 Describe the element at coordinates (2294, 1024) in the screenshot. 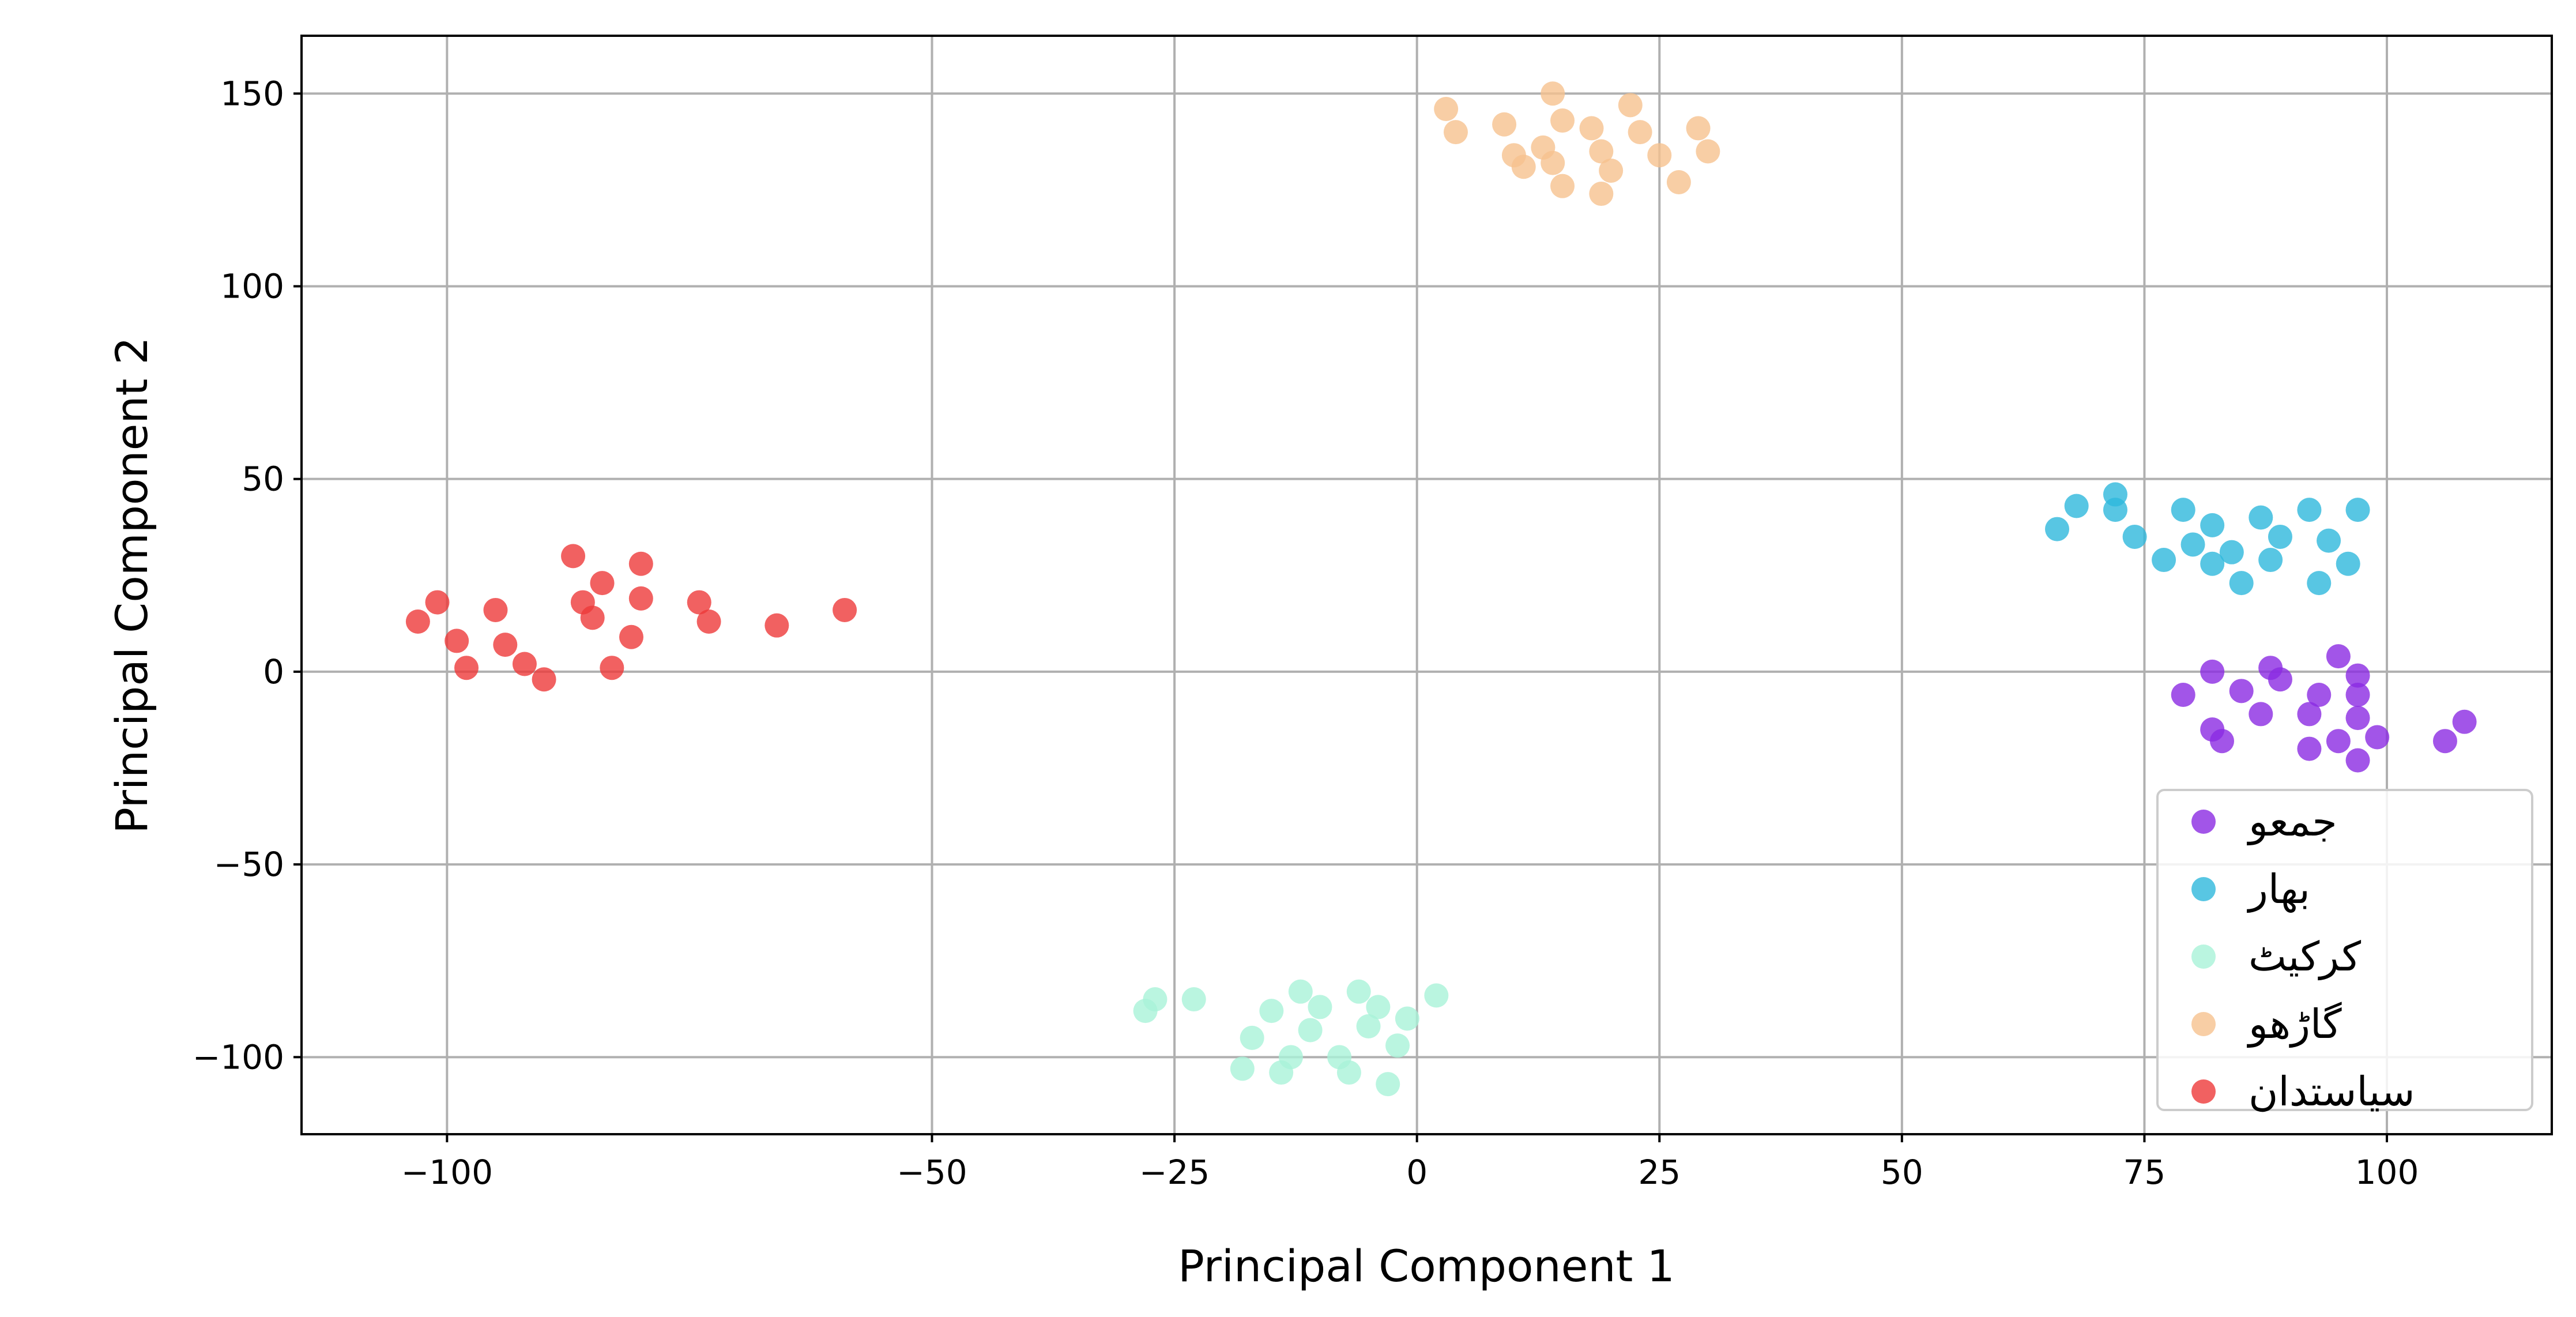

I see `legend-label: گاڑھو` at that location.